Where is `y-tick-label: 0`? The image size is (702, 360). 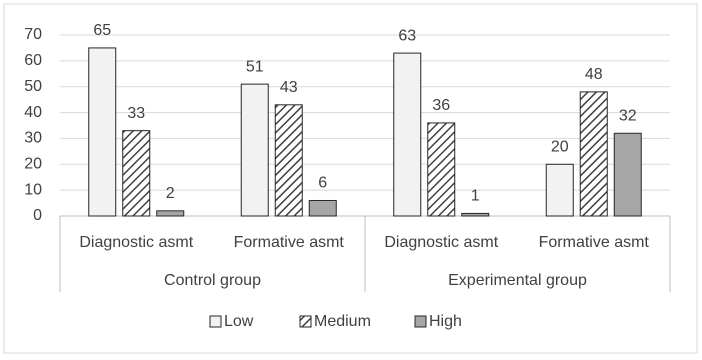
y-tick-label: 0 is located at coordinates (37, 215).